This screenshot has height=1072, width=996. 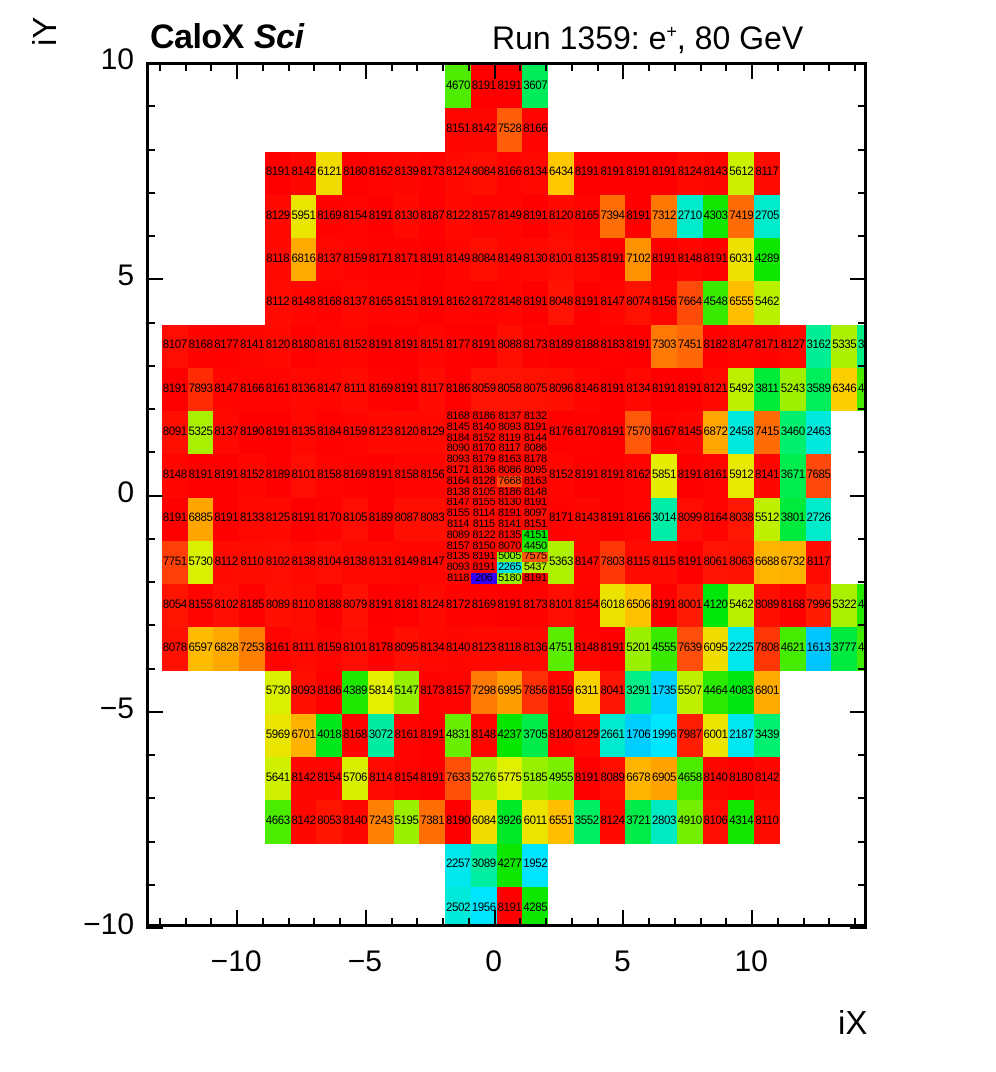 What do you see at coordinates (458, 779) in the screenshot?
I see `heatmap-cell: 7633` at bounding box center [458, 779].